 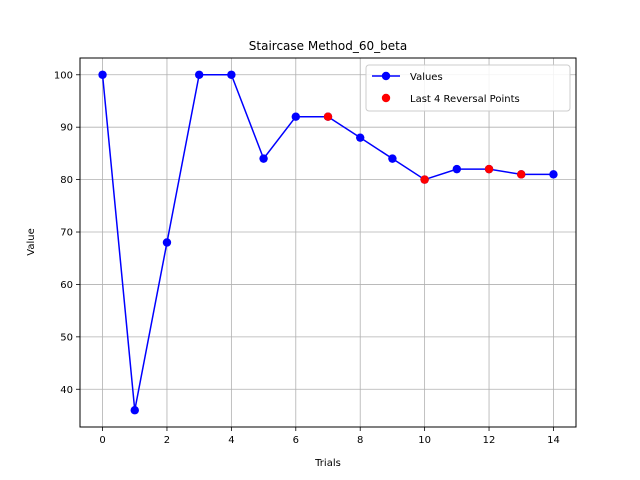 What do you see at coordinates (489, 440) in the screenshot?
I see `x-tick-label: 12` at bounding box center [489, 440].